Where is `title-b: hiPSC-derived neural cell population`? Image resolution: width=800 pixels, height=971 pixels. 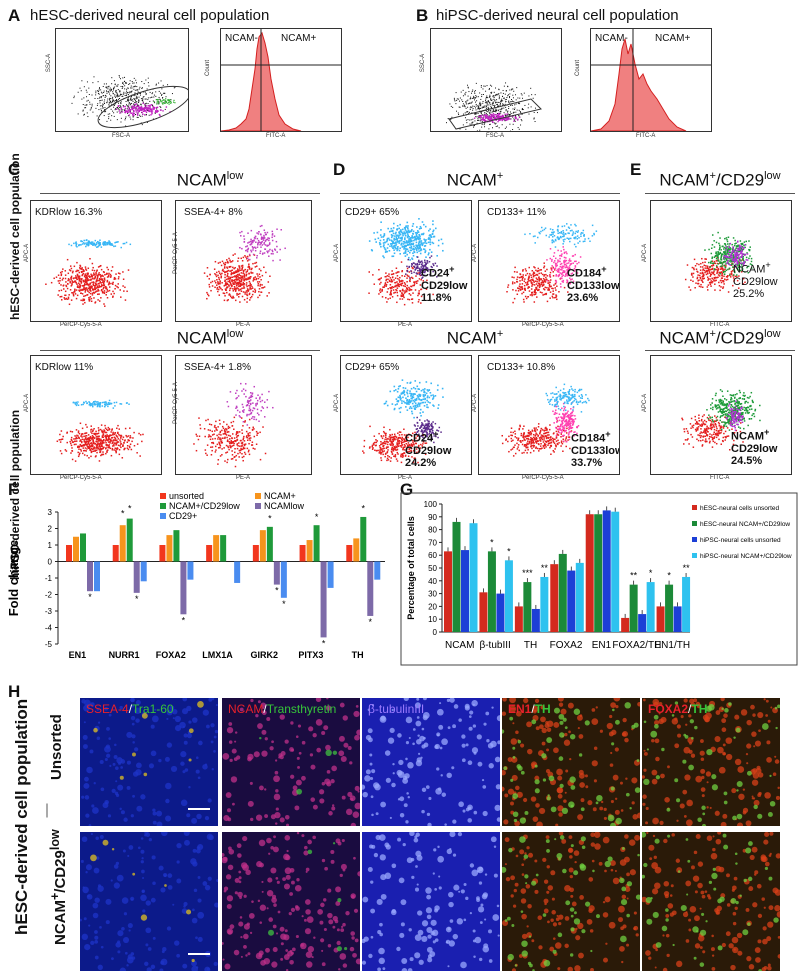
title-b: hiPSC-derived neural cell population is located at coordinates (557, 15).